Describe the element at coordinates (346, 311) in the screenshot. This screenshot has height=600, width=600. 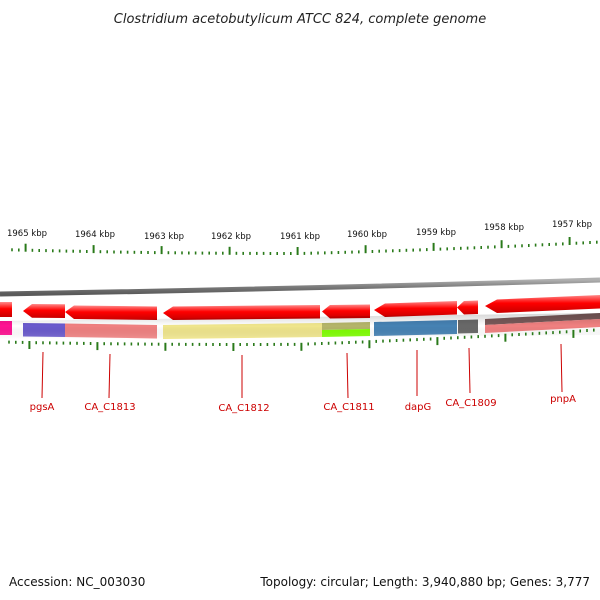
I see `gene-arrow-CA_C1811` at that location.